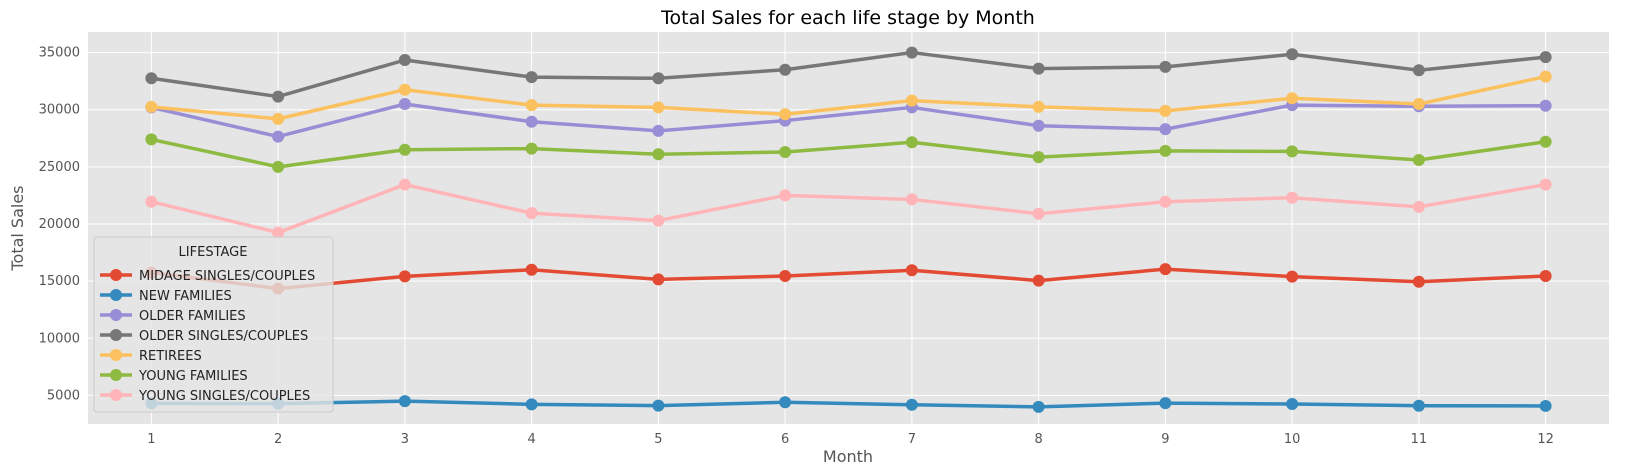  I want to click on legend-entry: OLDER SINGLES/COUPLES, so click(204, 336).